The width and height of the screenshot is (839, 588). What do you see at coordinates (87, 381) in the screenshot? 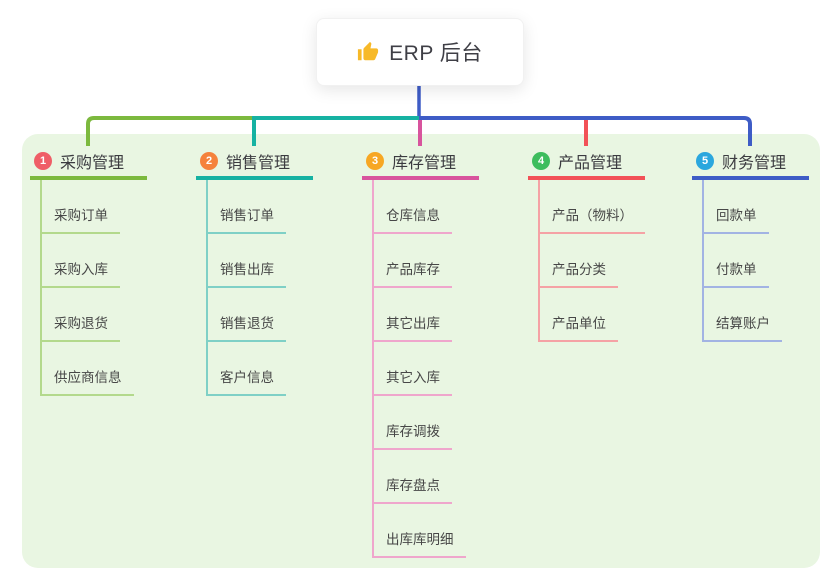
I see `child-node: 供应商信息` at bounding box center [87, 381].